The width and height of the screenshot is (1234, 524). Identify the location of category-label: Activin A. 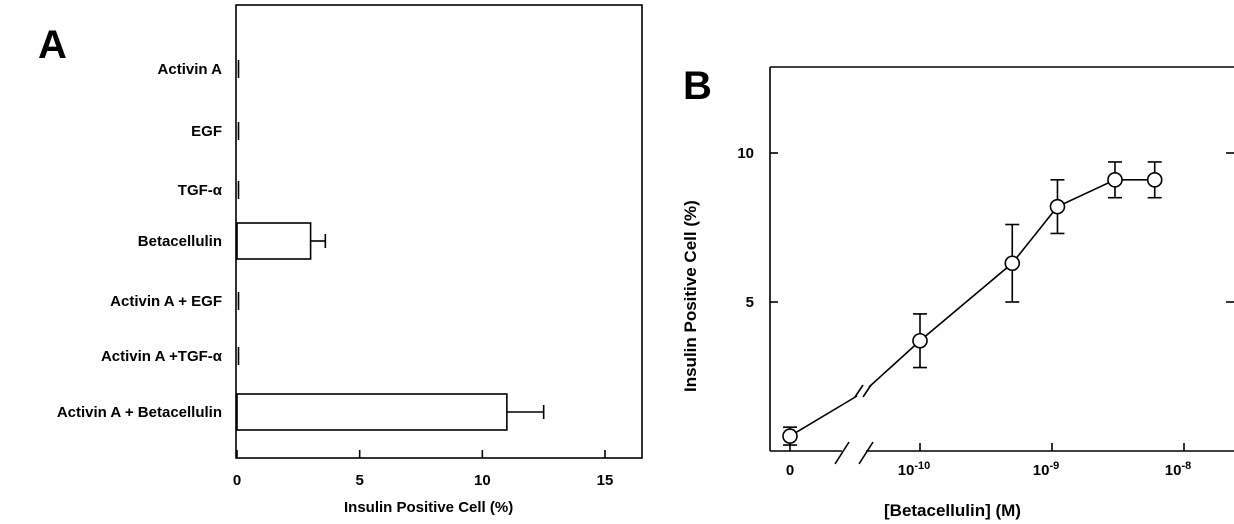
(190, 69).